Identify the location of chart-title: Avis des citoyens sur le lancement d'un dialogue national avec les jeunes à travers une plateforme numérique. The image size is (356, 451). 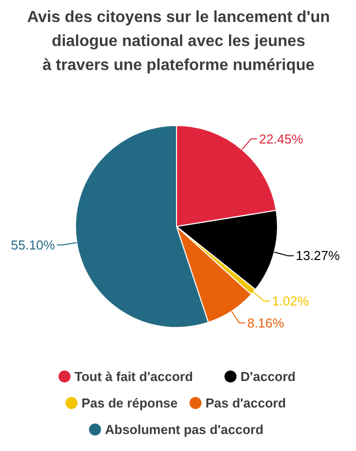
(178, 41).